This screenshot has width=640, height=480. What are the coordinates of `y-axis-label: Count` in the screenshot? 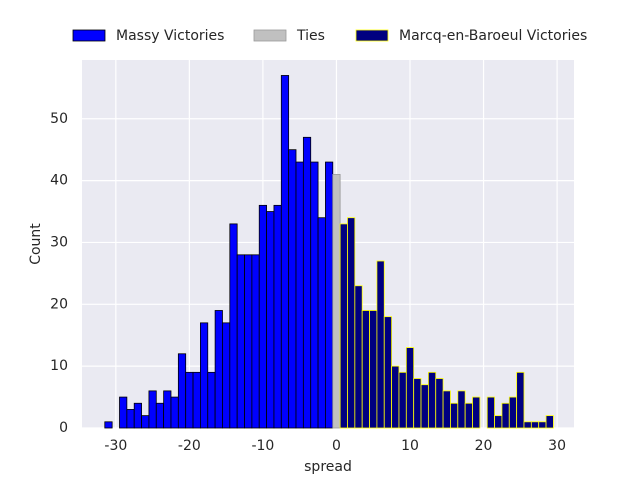 It's located at (36, 244).